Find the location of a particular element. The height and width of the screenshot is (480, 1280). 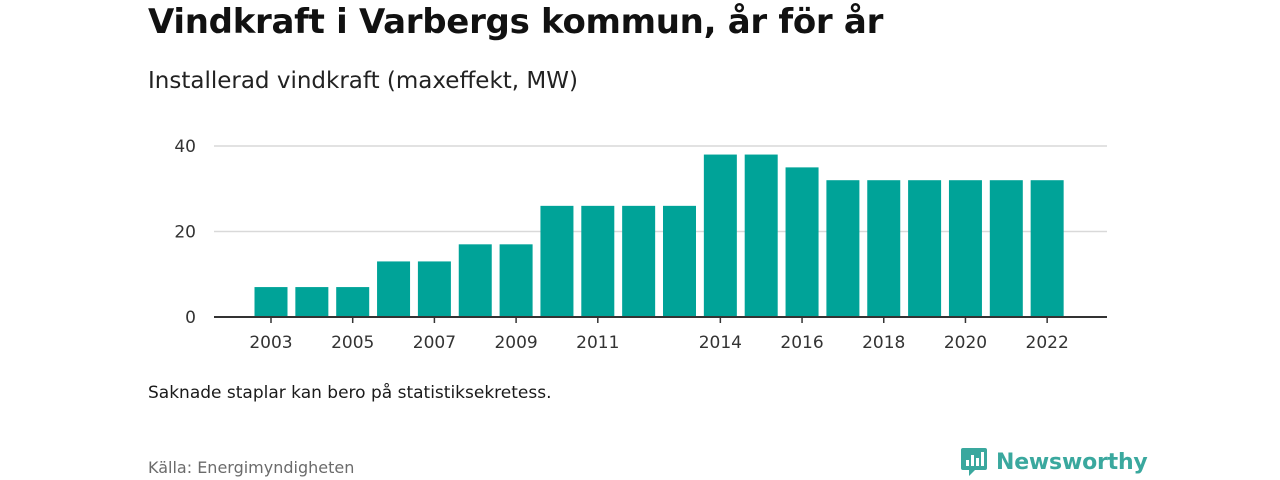

bar-2019 is located at coordinates (925, 248).